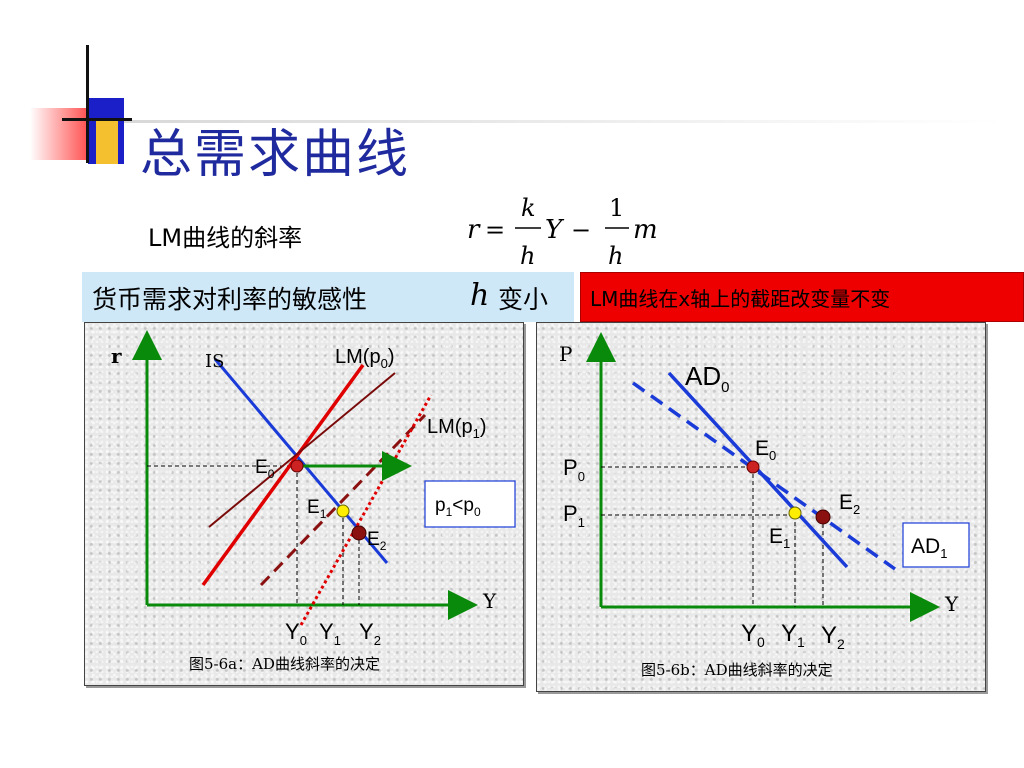 This screenshot has width=1024, height=768. Describe the element at coordinates (116, 356) in the screenshot. I see `r-axis-label: r` at that location.